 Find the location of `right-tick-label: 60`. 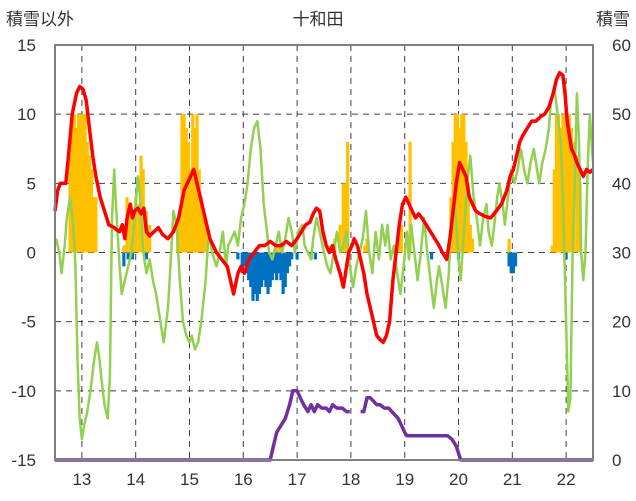

right-tick-label: 60 is located at coordinates (621, 45).